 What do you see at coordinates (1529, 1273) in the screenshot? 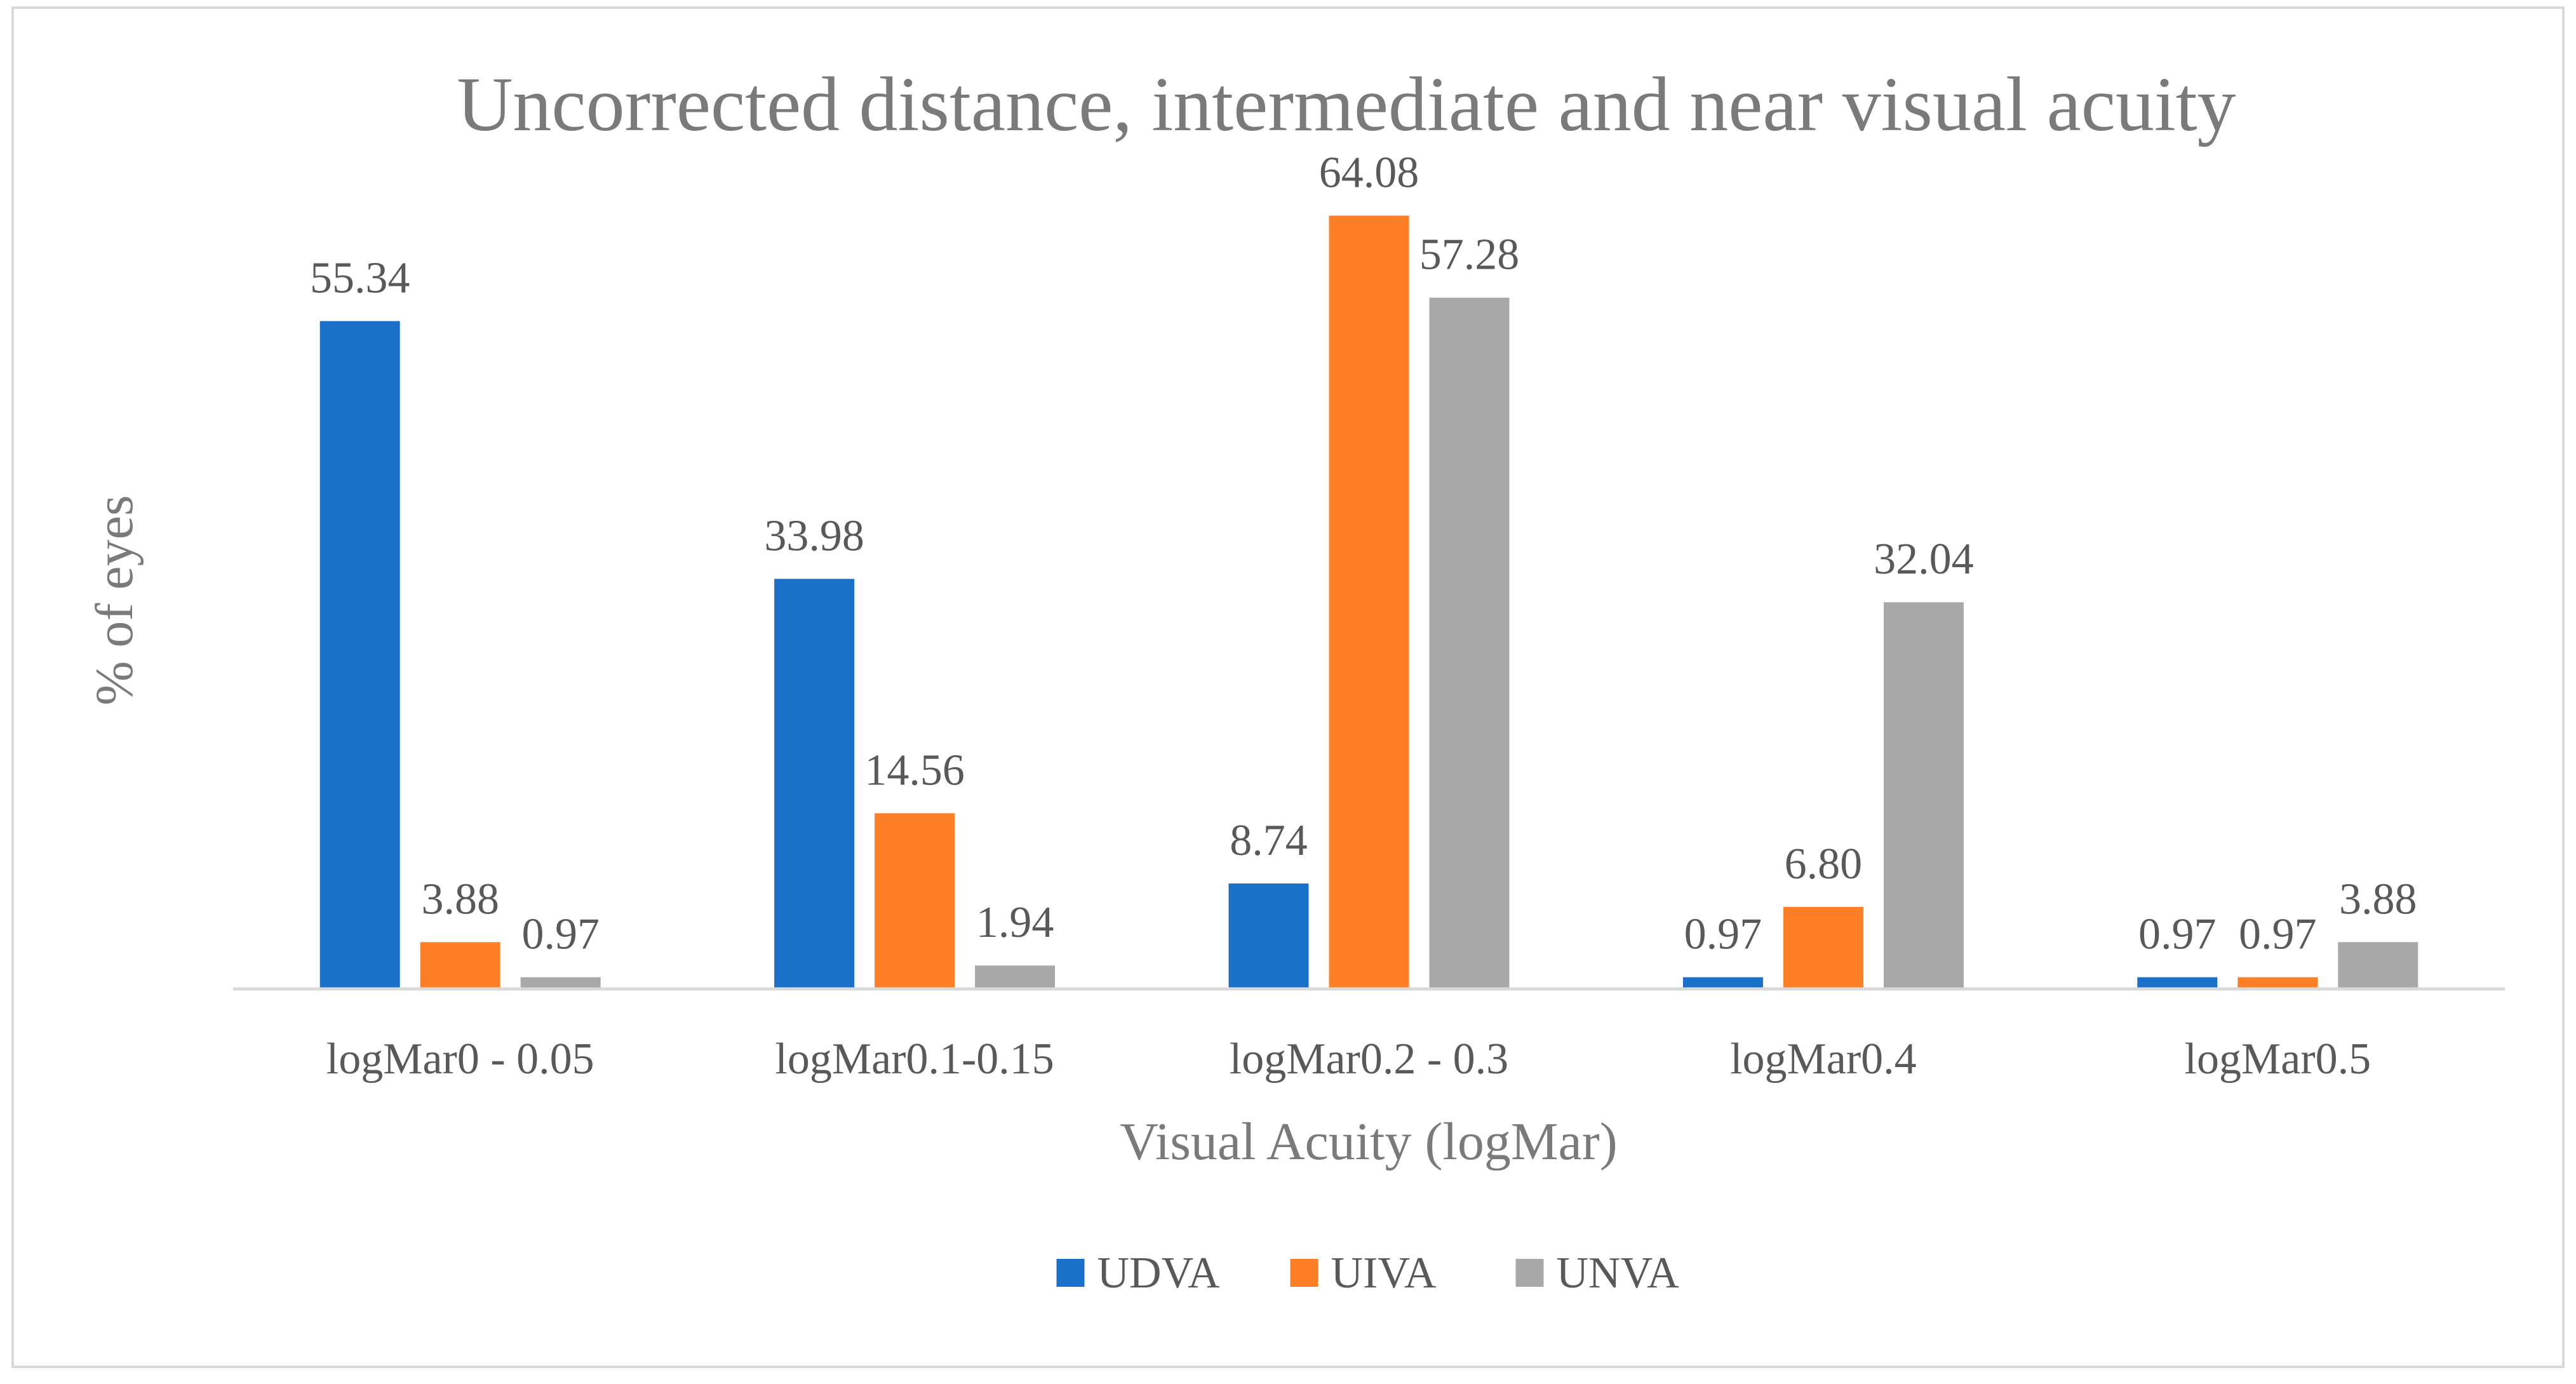
I see `legend-swatch-unva` at bounding box center [1529, 1273].